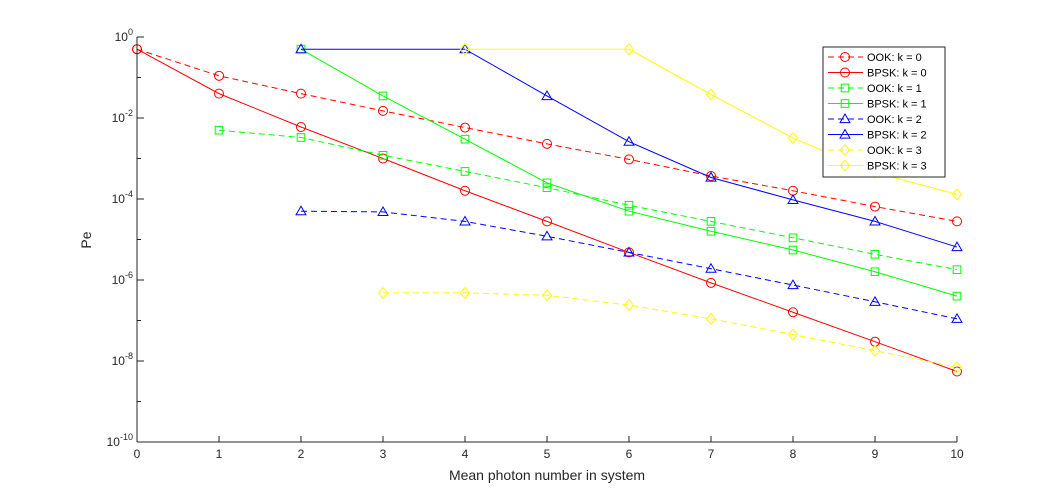 This screenshot has height=498, width=1058. I want to click on legend-label: OOK: k = 2, so click(894, 120).